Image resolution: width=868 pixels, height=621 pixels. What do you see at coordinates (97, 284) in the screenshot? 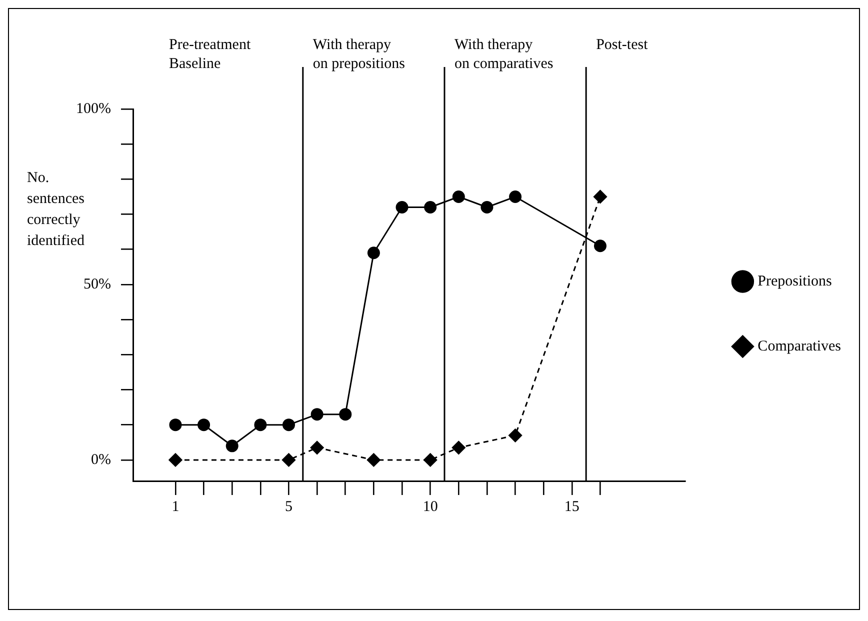
I see `y-tick-label: 50%` at bounding box center [97, 284].